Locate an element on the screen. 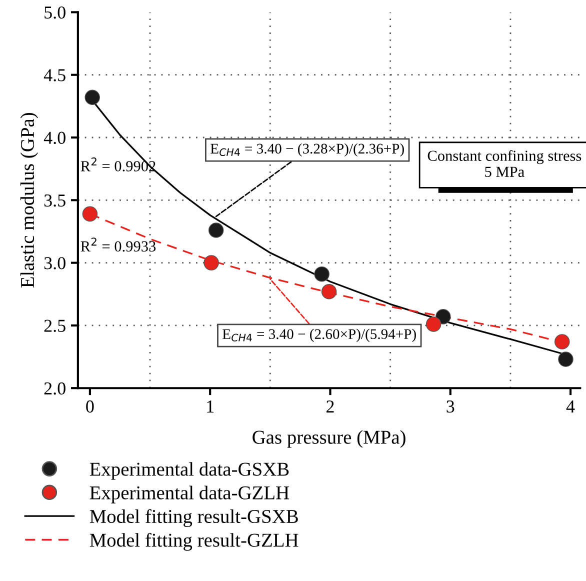 This screenshot has width=586, height=581. y-tick-label: 3.0 is located at coordinates (55, 263).